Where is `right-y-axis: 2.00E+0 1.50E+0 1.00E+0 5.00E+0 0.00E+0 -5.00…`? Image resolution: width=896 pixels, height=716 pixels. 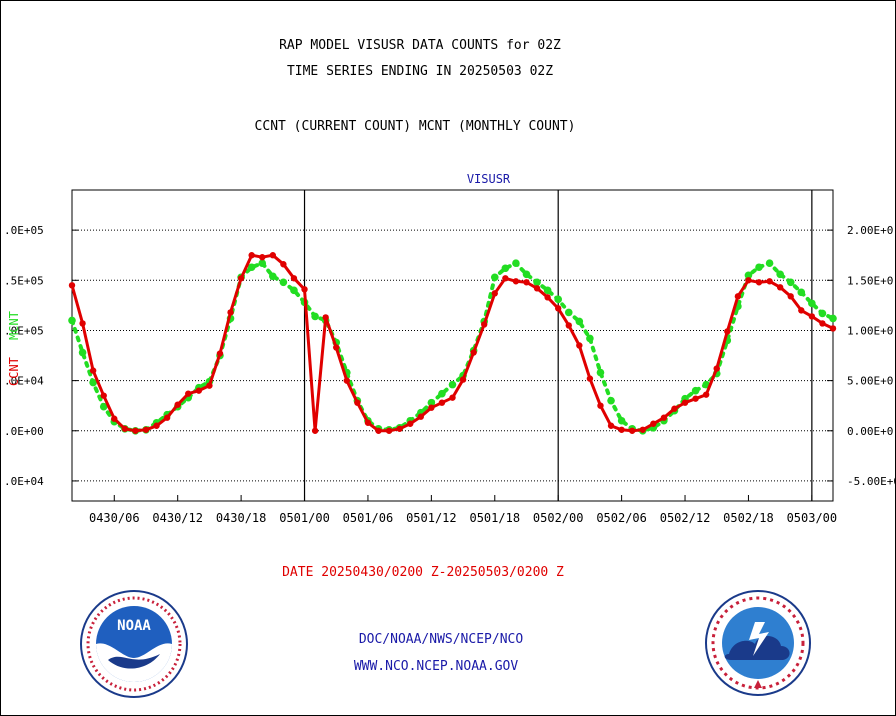
right-y-axis: 2.00E+0 1.50E+0 1.00E+0 5.00E+0 0.00E+0 -5.00… is located at coordinates (861, 356).